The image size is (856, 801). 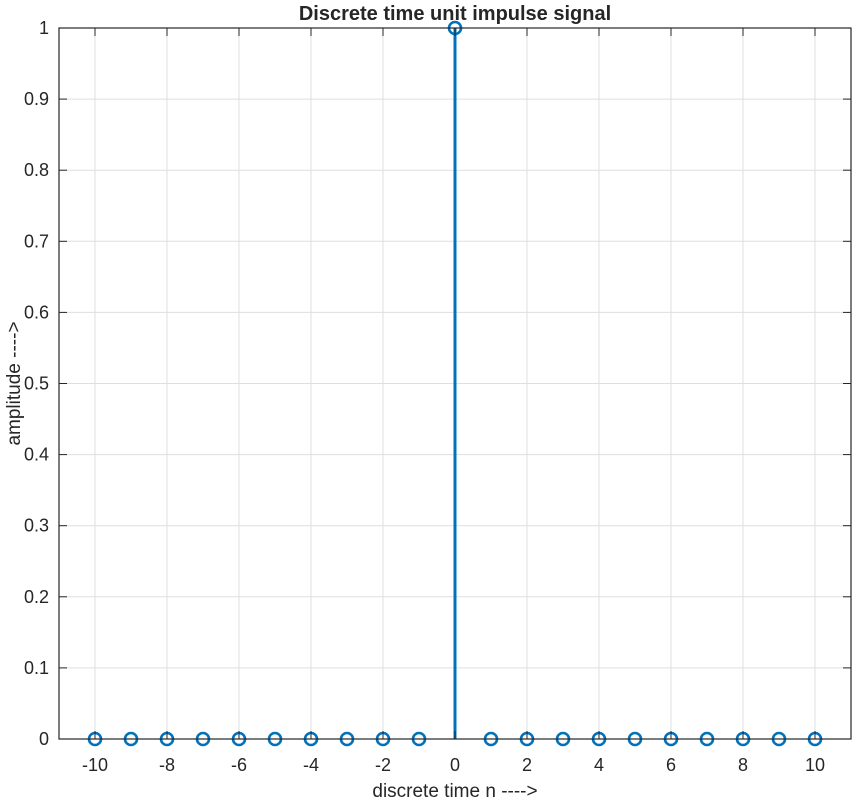 I want to click on x-tick-label: -4, so click(x=311, y=765).